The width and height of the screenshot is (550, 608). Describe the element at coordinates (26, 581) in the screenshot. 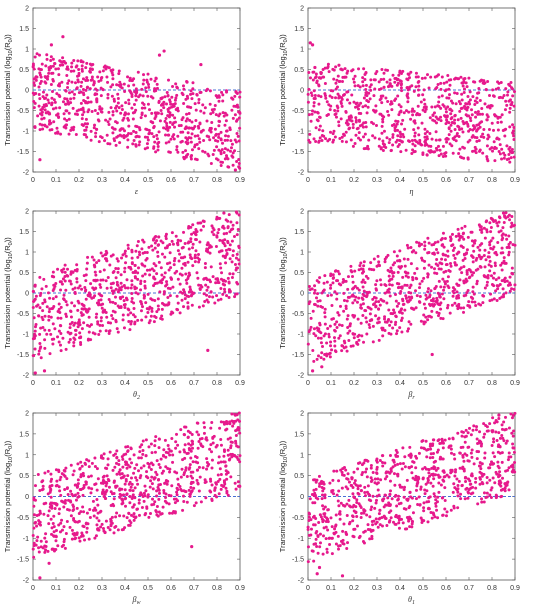

I see `y-tick-label: -2` at that location.